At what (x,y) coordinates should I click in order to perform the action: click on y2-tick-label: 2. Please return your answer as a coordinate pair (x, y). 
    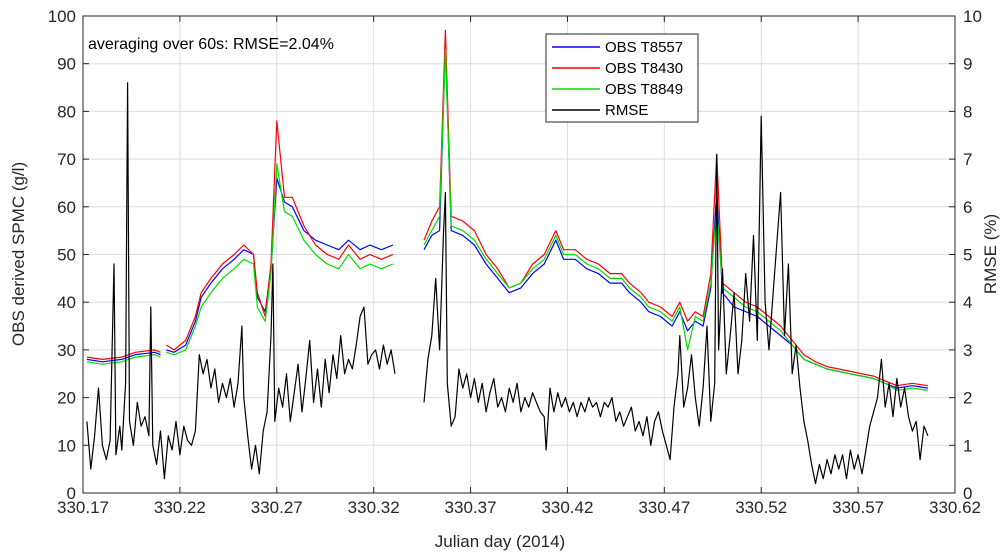
    Looking at the image, I should click on (967, 398).